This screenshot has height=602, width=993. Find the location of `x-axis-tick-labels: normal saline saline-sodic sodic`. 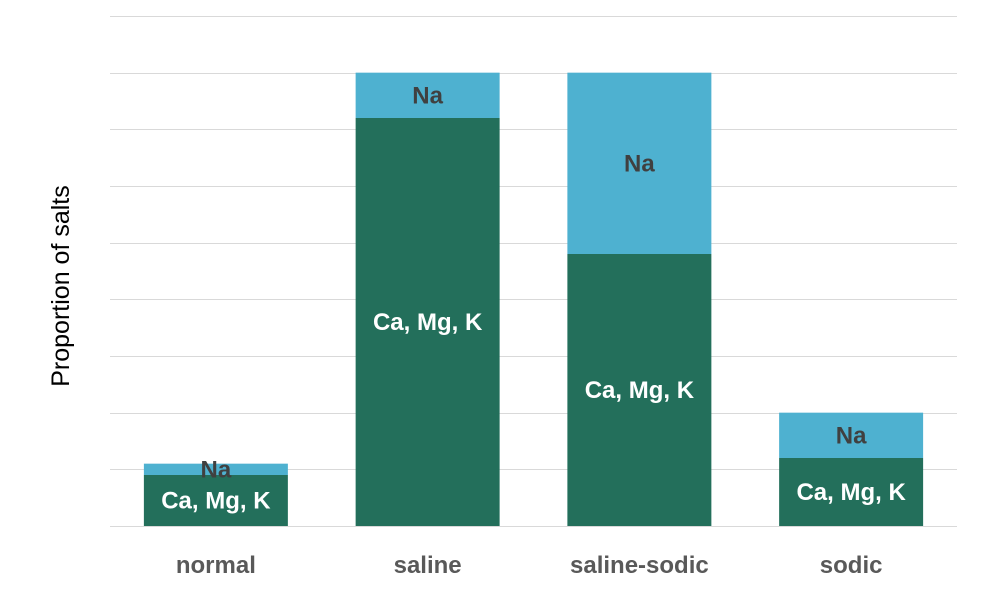

x-axis-tick-labels: normal saline saline-sodic sodic is located at coordinates (529, 565).